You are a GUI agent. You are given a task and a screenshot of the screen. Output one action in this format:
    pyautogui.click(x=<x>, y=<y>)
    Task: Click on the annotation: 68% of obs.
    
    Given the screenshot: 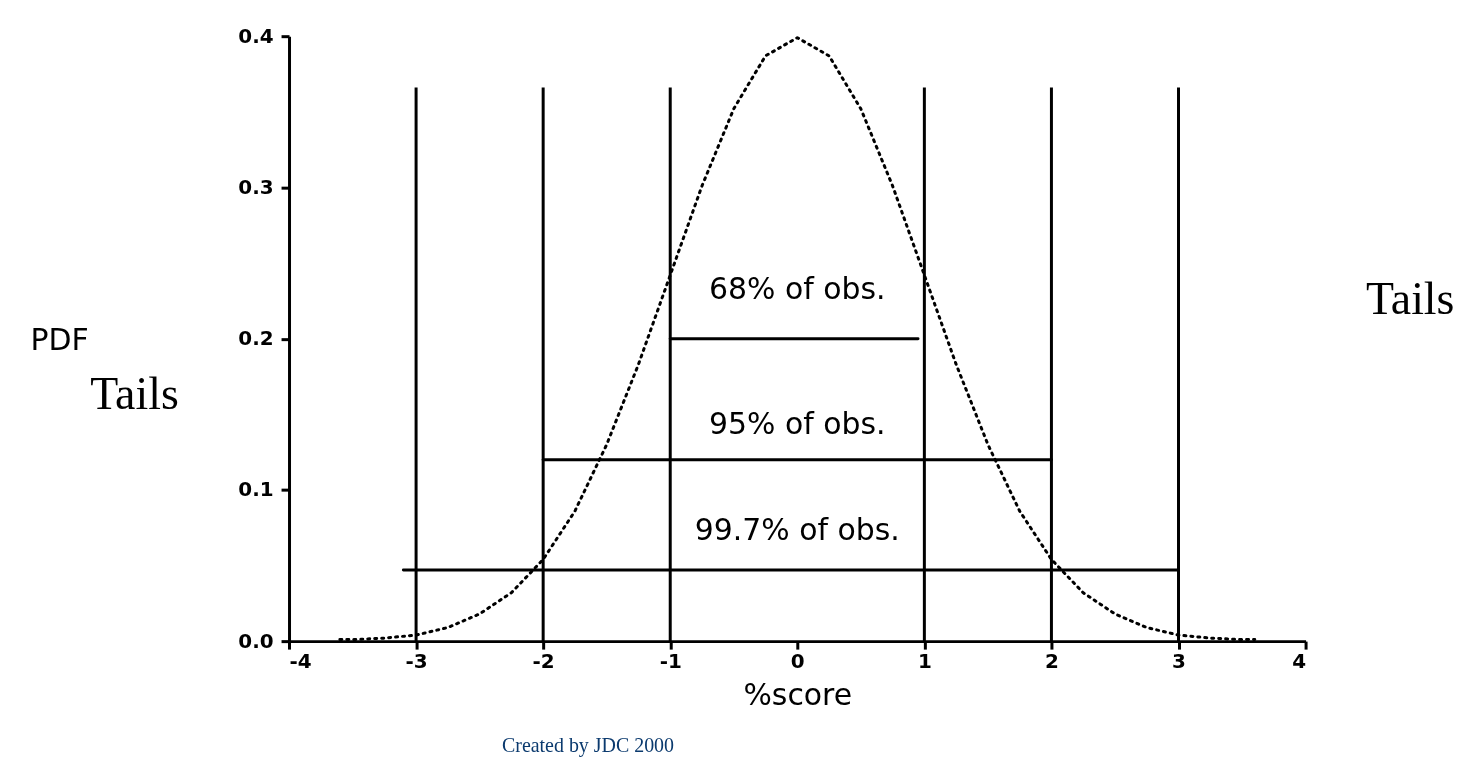 What is the action you would take?
    pyautogui.click(x=797, y=289)
    